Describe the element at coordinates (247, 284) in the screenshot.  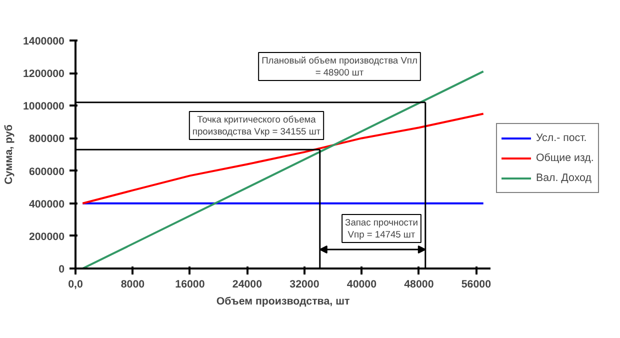
I see `x-tick-label: 24000` at that location.